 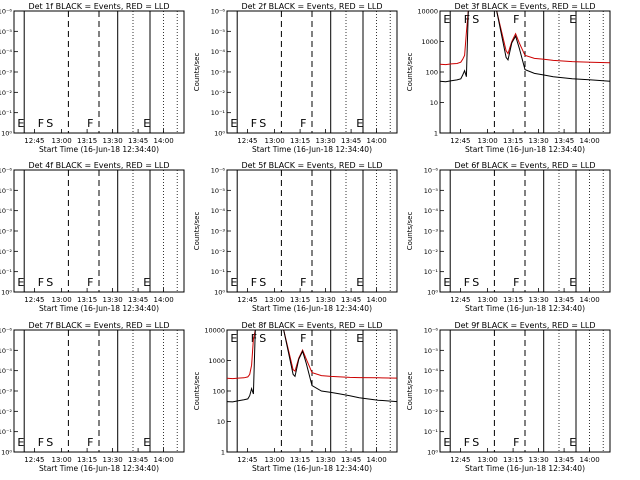 I want to click on y-tick-label: 100, so click(x=219, y=392).